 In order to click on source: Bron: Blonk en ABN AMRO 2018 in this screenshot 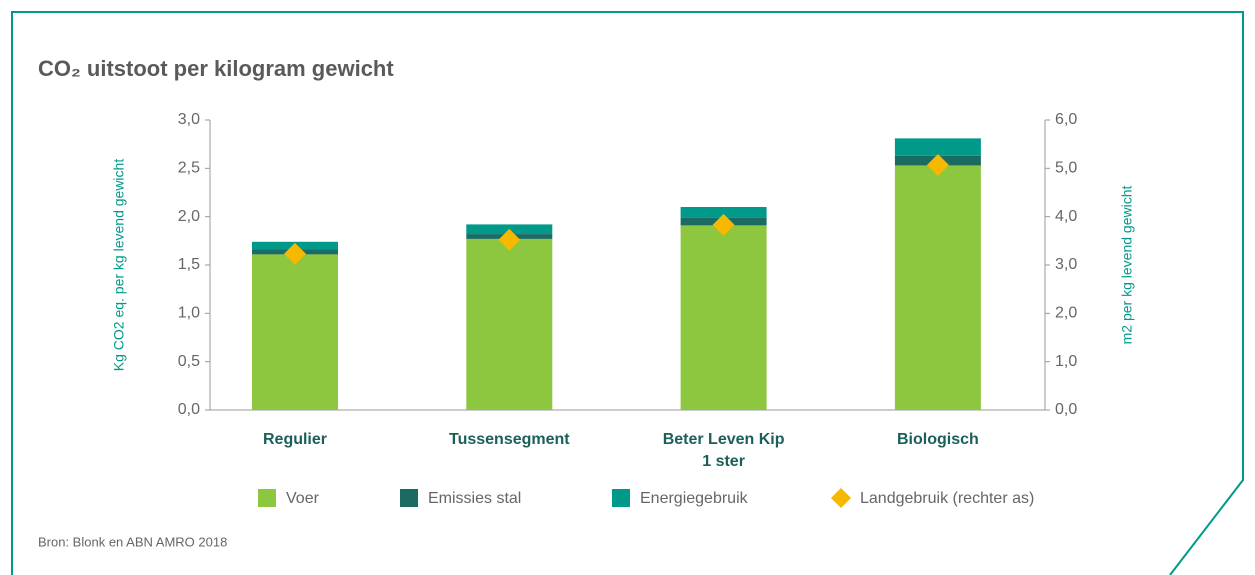, I will do `click(132, 541)`.